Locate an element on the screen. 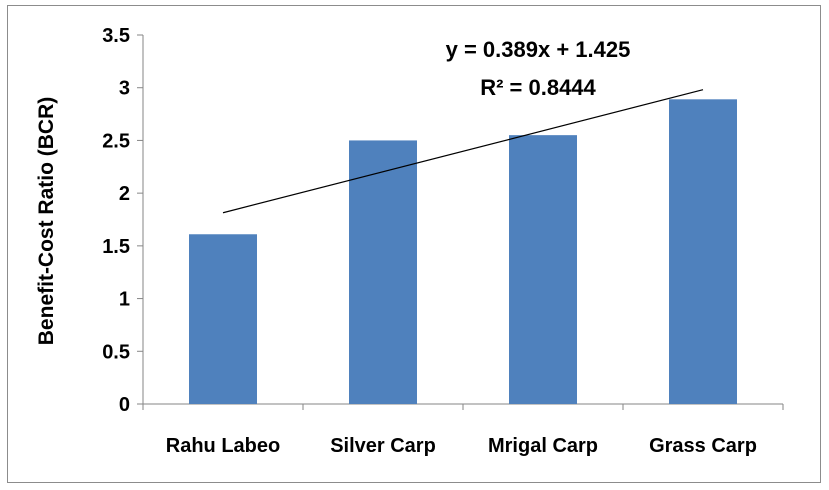 This screenshot has height=490, width=829. x-tick-label: Grass Carp is located at coordinates (703, 446).